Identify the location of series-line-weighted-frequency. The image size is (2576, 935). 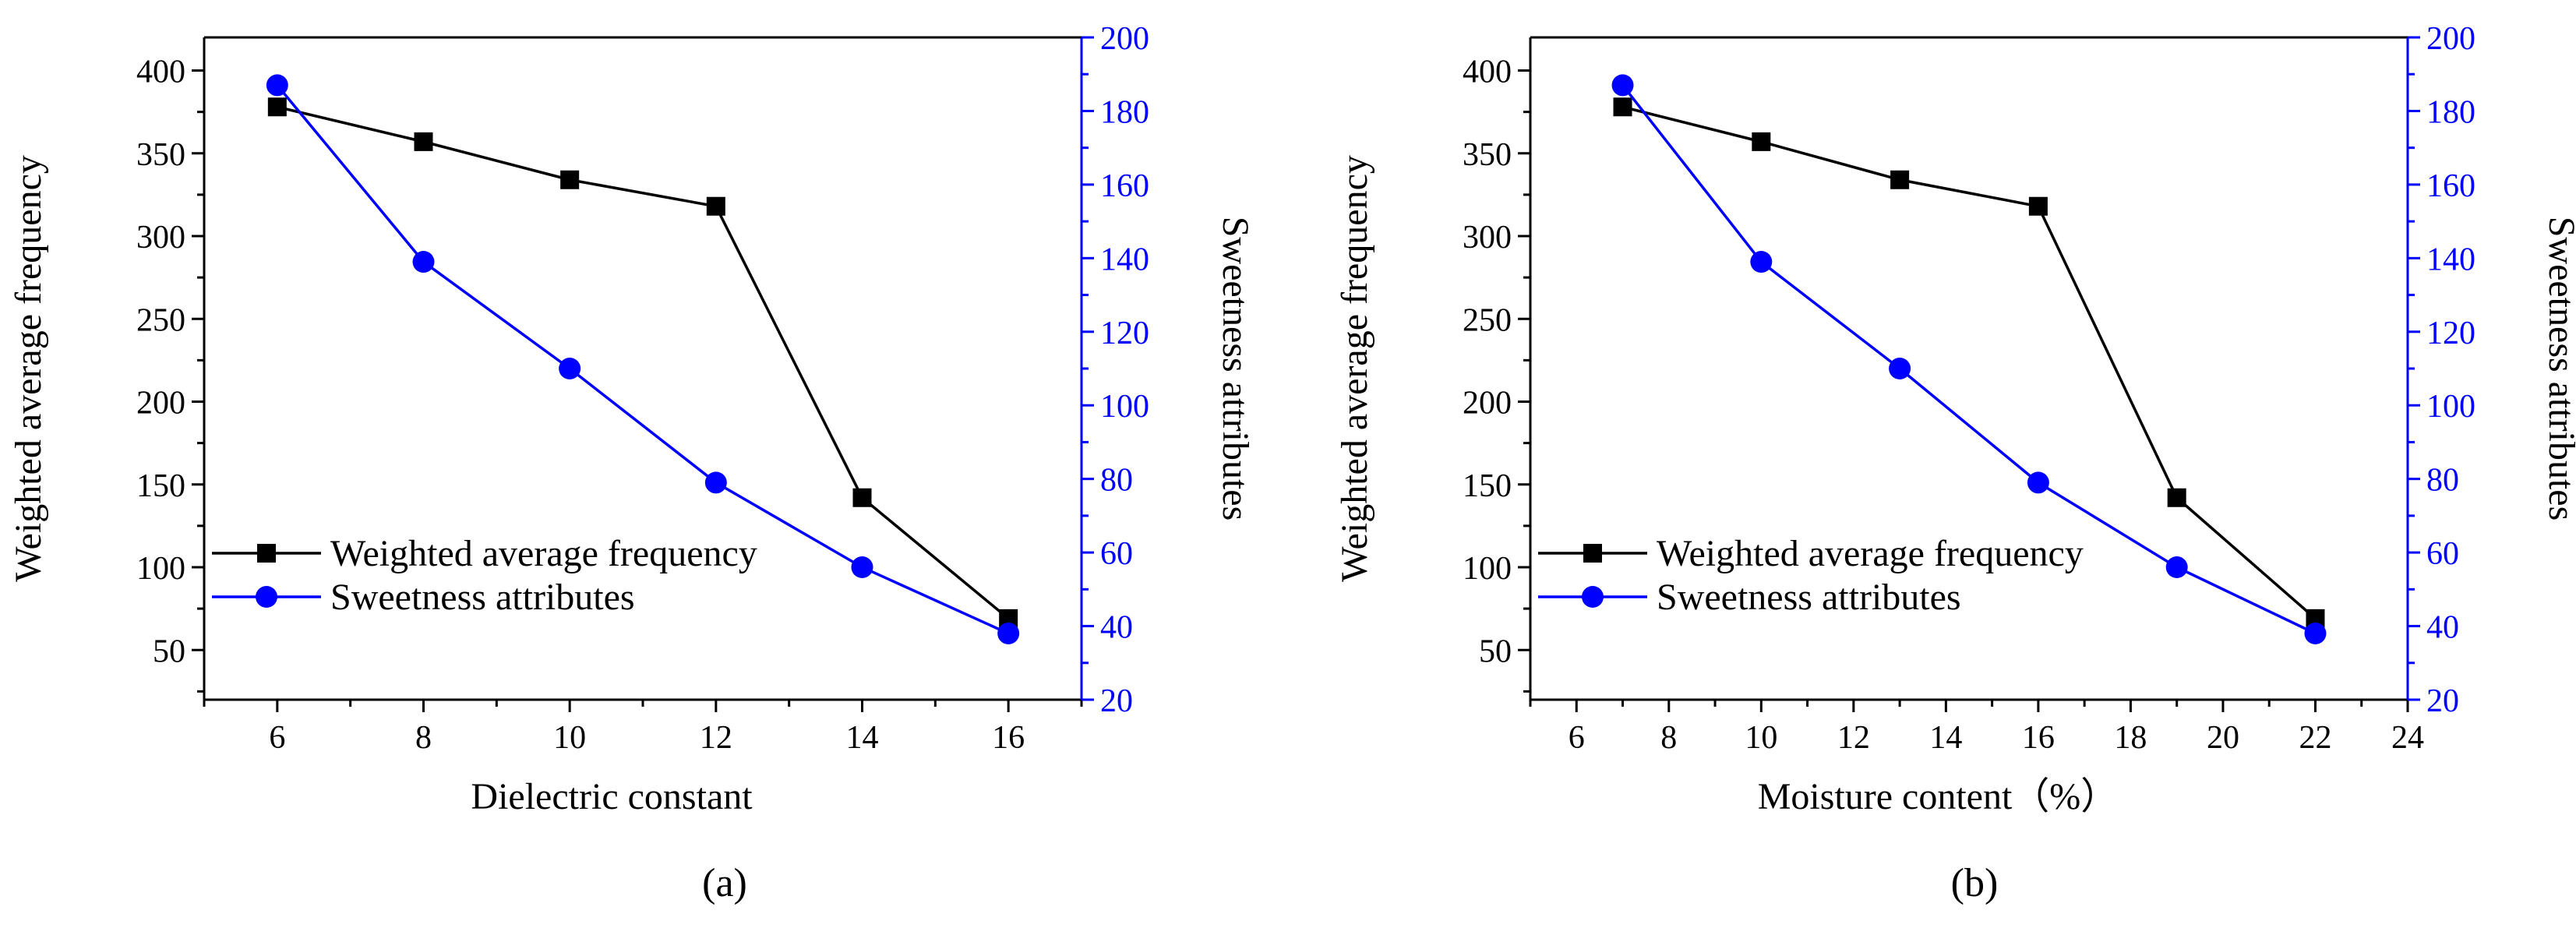
(1969, 362).